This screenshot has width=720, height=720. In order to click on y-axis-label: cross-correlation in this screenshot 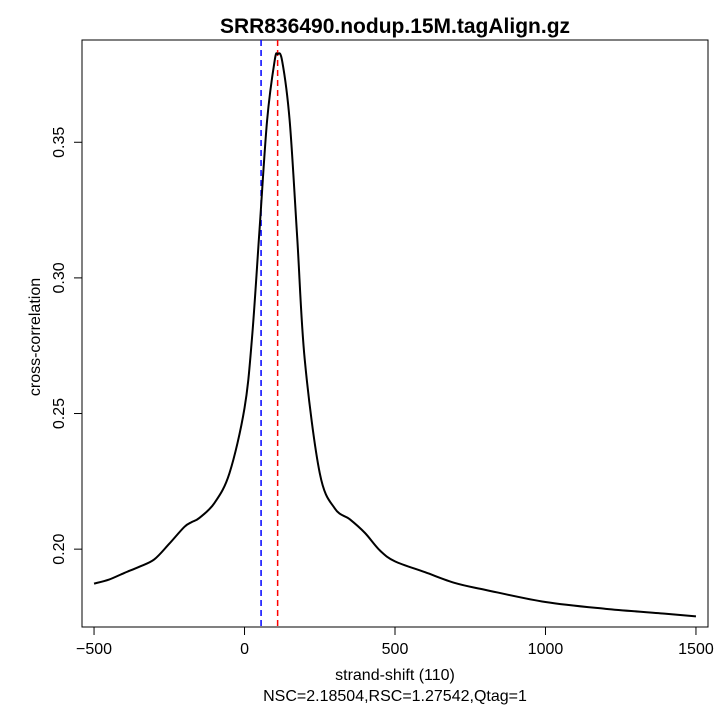, I will do `click(35, 337)`.